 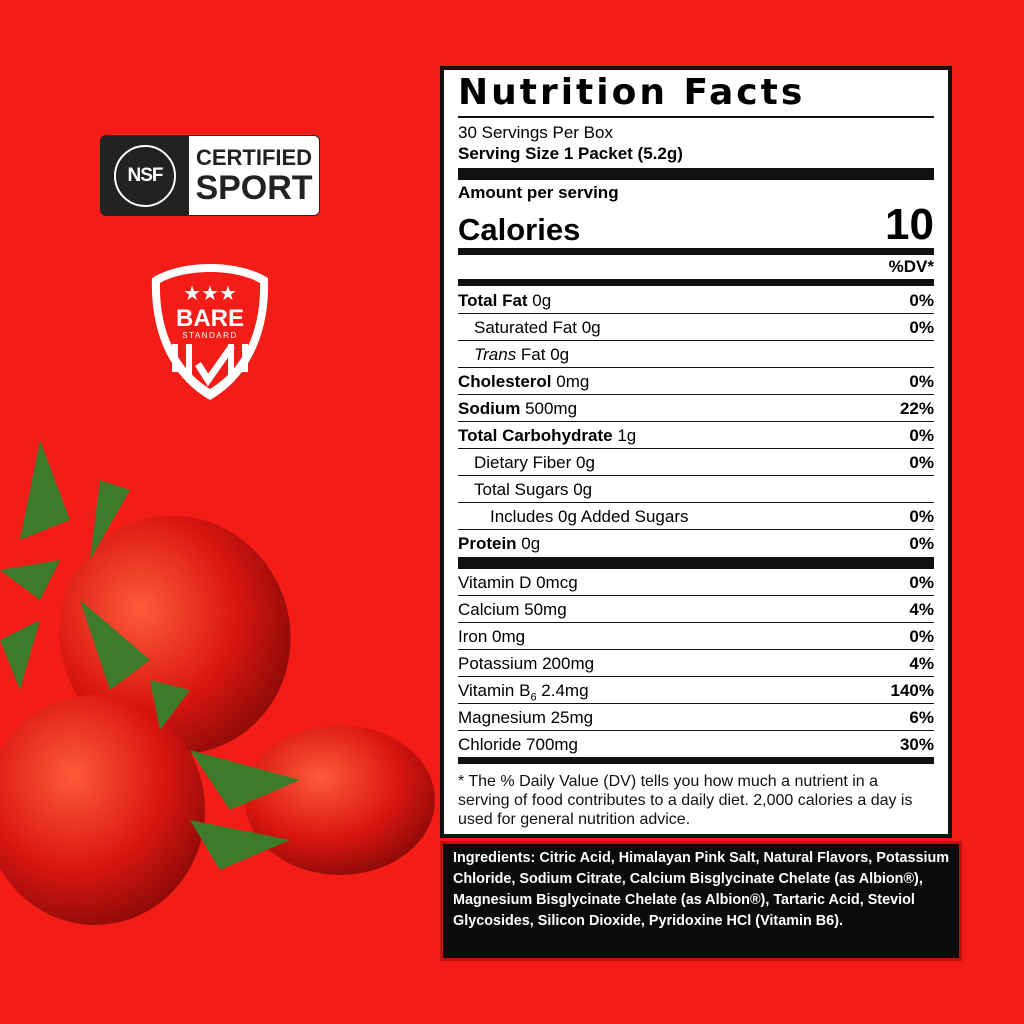 I want to click on nutrient-row: Saturated Fat 0g 0%, so click(x=696, y=327).